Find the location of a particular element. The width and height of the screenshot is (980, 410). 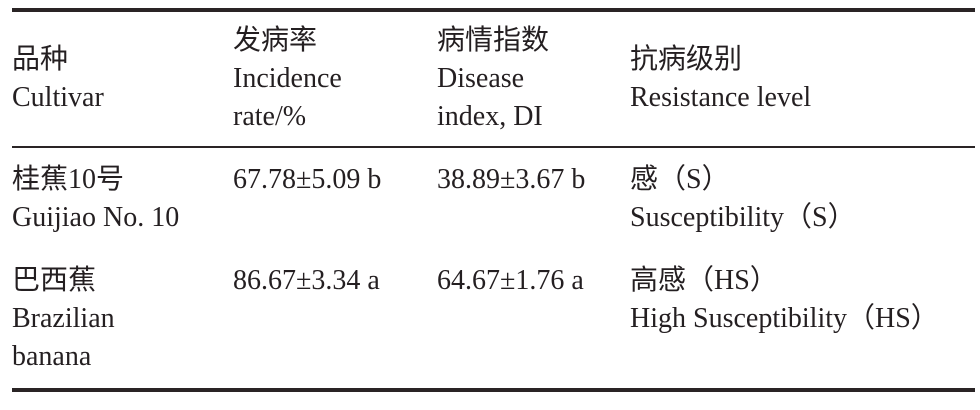

header-cell-disease-index: 病情指数 Disease index, DI is located at coordinates (533, 79).